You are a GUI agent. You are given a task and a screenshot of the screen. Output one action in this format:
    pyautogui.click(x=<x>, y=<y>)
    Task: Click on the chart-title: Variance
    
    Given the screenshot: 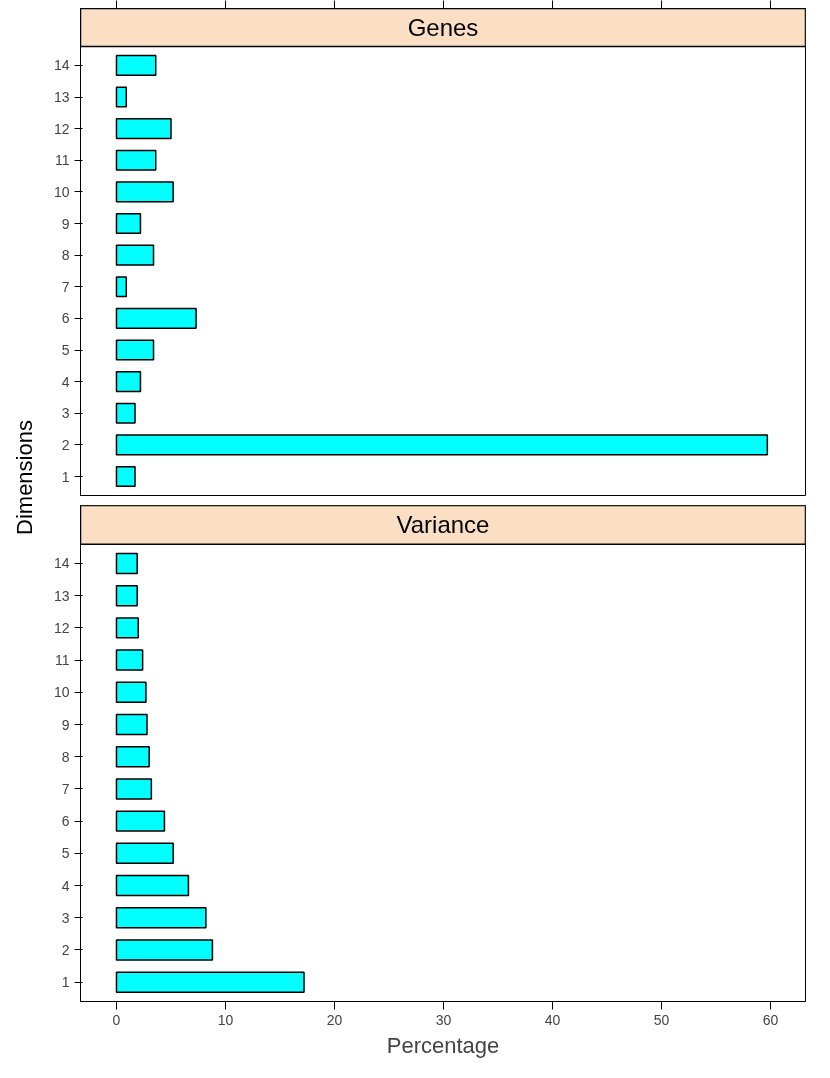 What is the action you would take?
    pyautogui.click(x=443, y=525)
    